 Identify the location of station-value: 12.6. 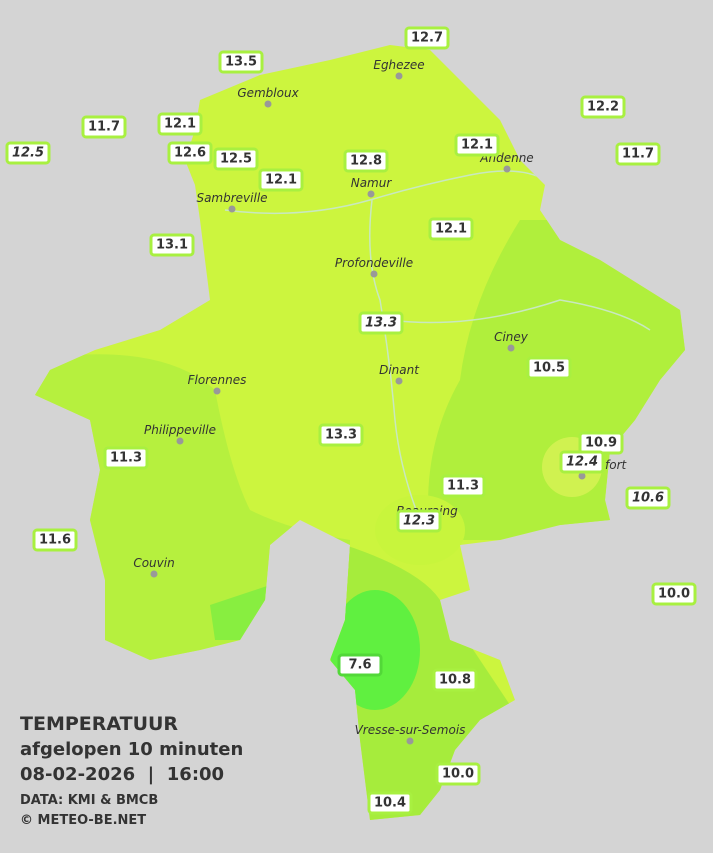
(190, 153).